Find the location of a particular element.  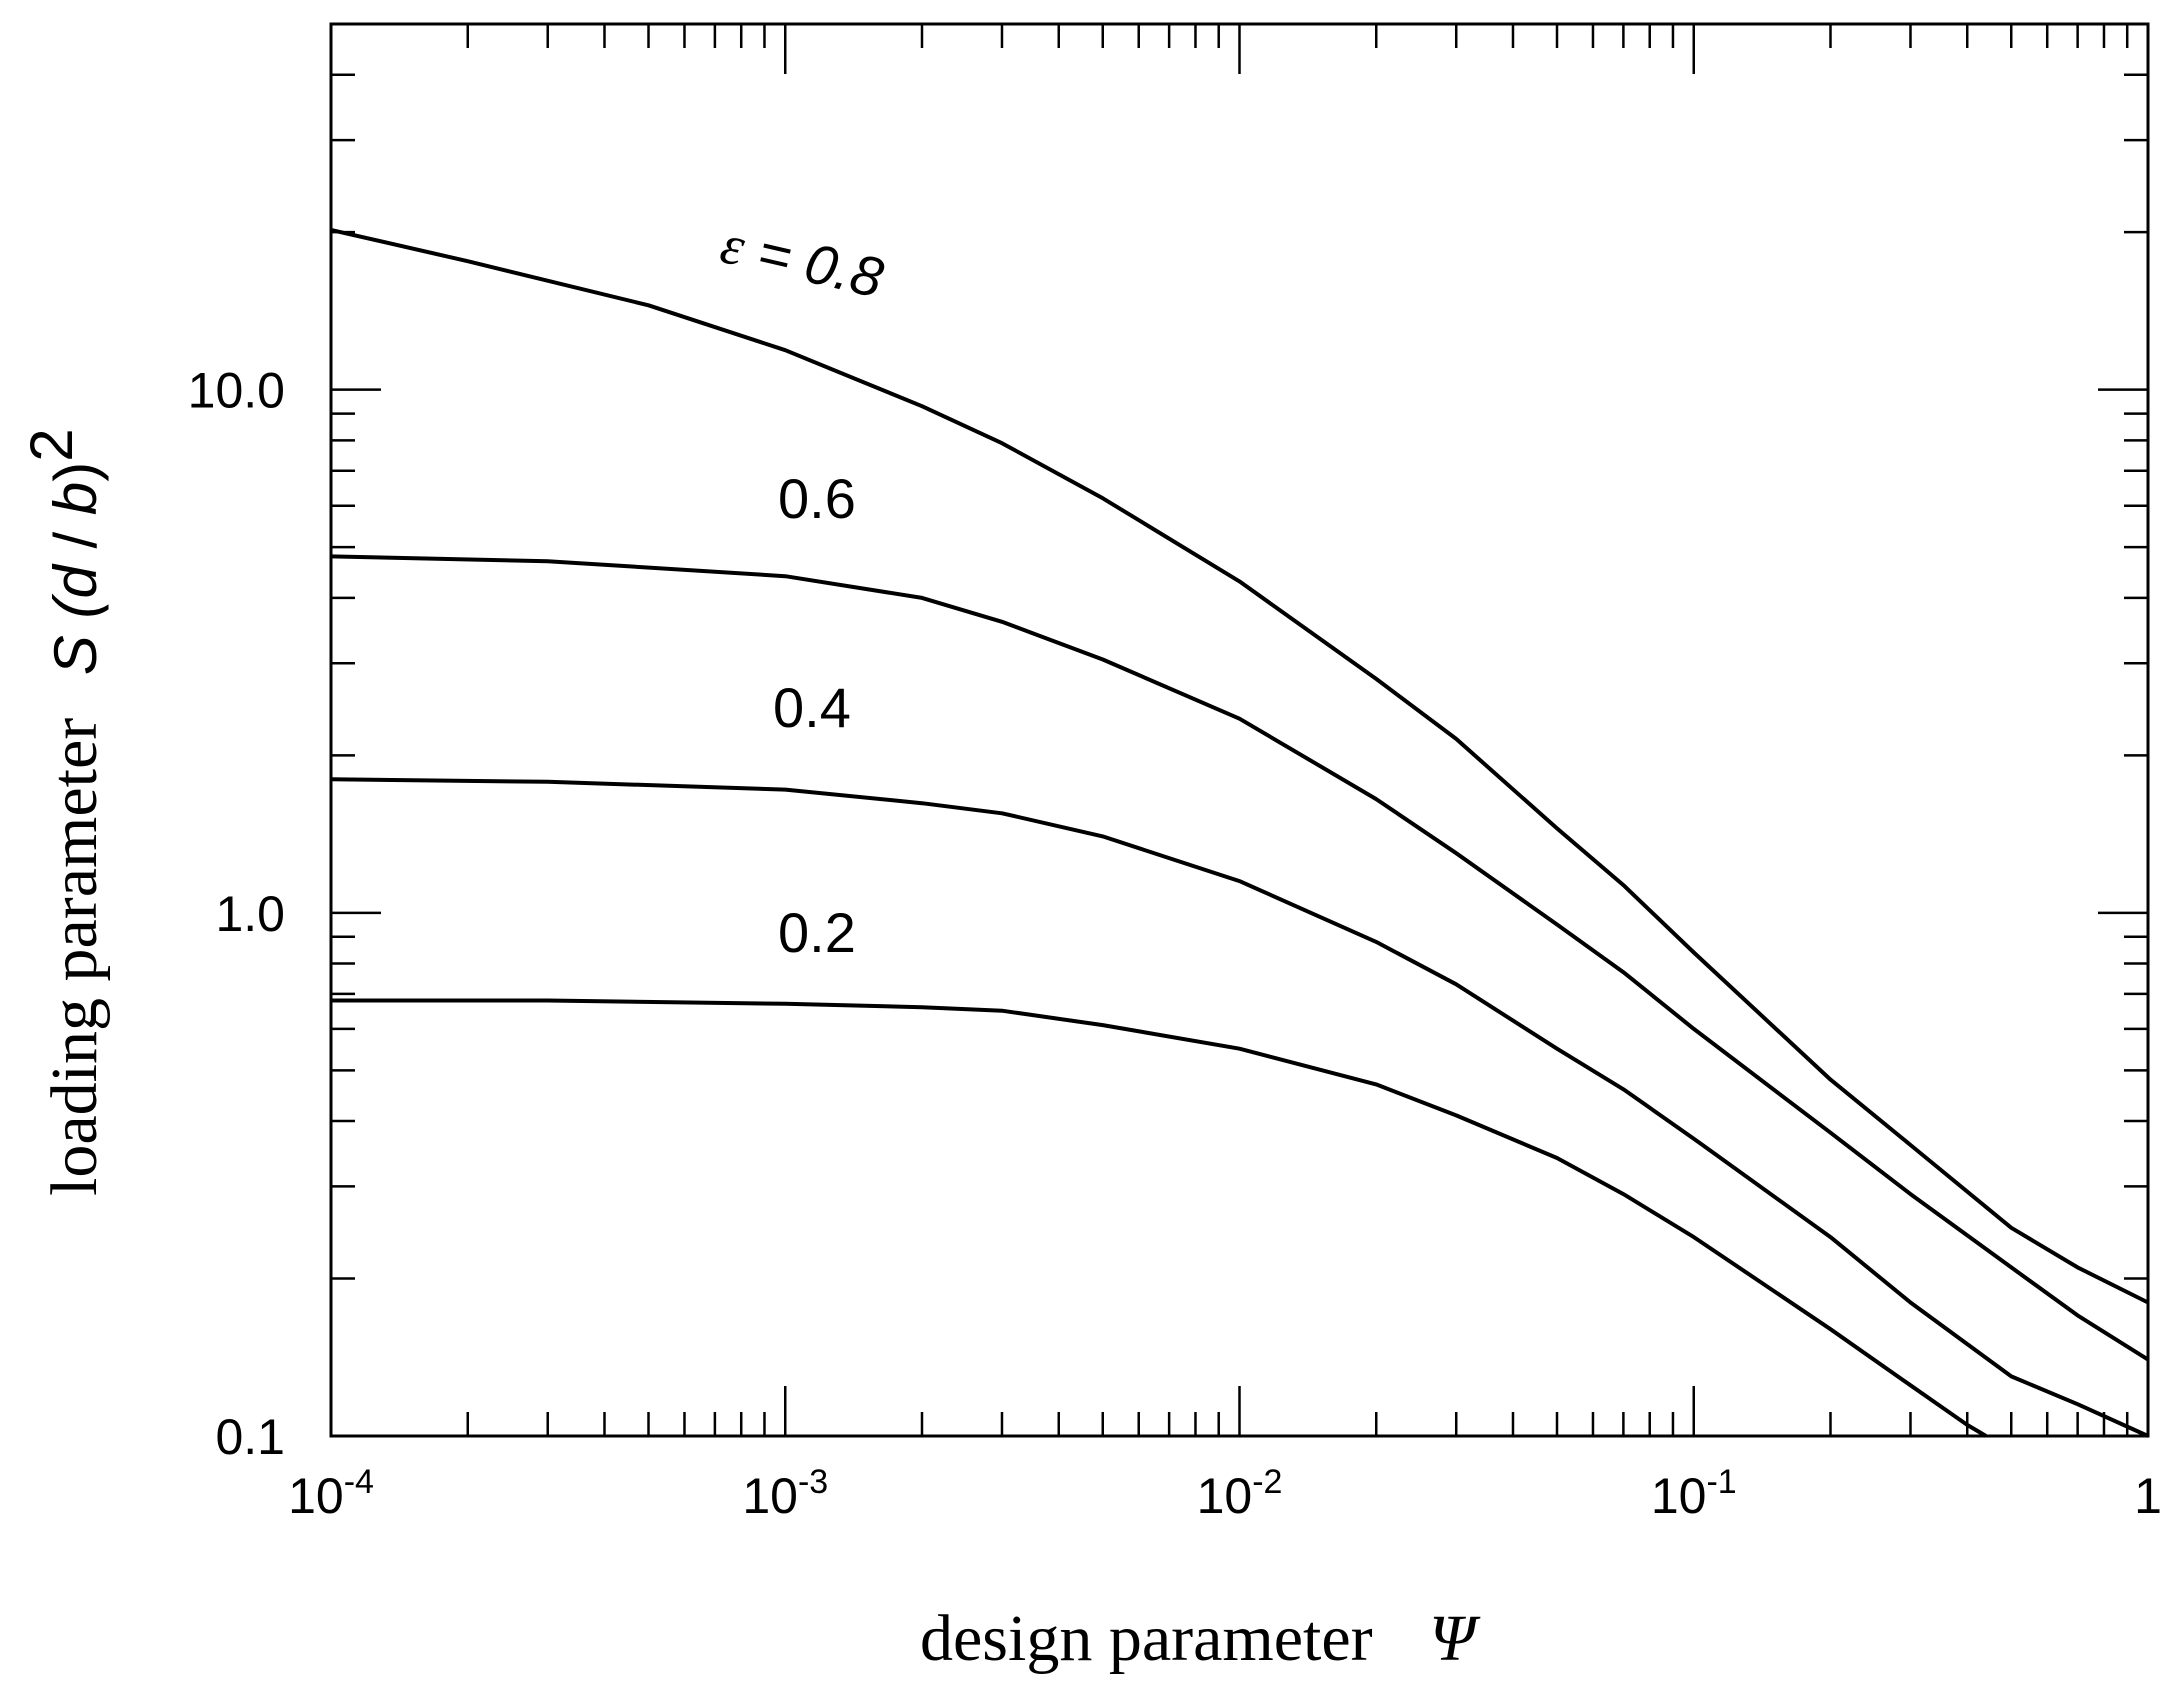

y-tick-label: 1.0 is located at coordinates (250, 914).